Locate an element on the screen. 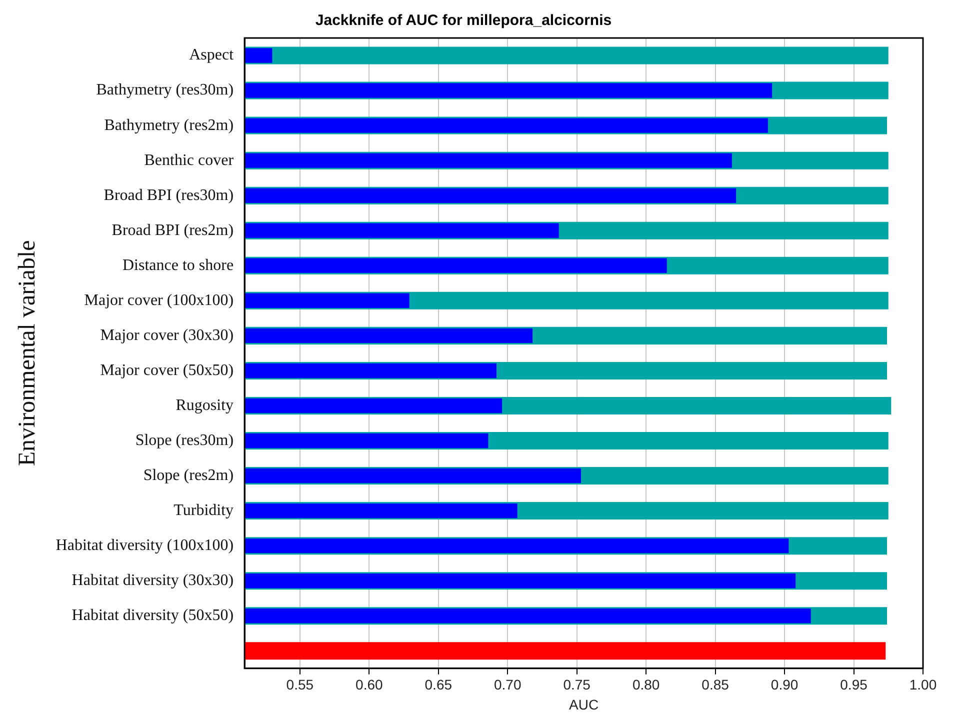  y-tick-label: Rugosity is located at coordinates (205, 405).